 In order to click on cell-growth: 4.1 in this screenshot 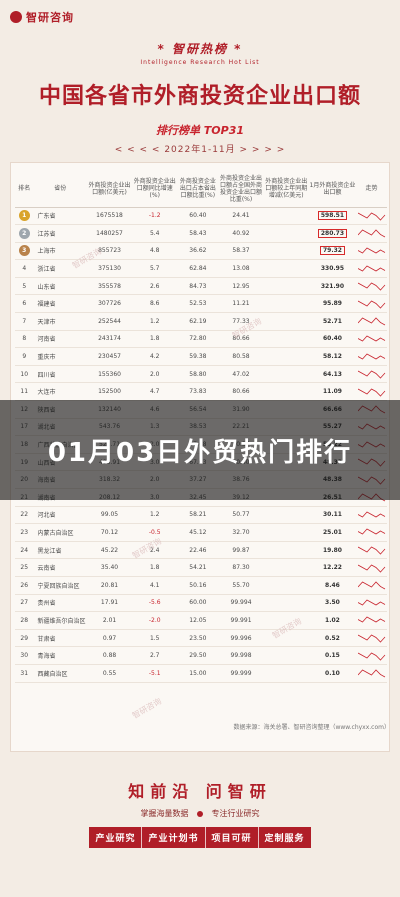, I will do `click(155, 585)`.